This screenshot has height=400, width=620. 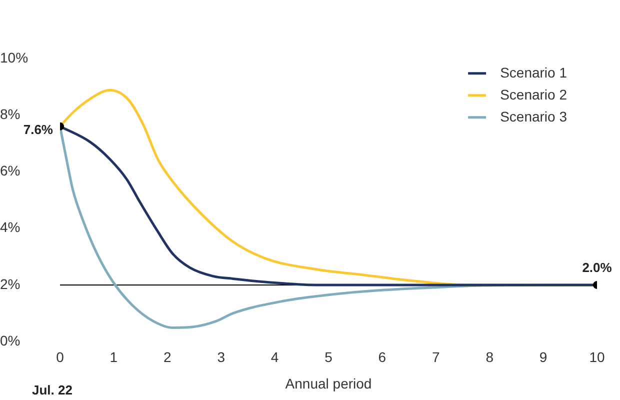 What do you see at coordinates (10, 284) in the screenshot?
I see `y-tick-label: 2%` at bounding box center [10, 284].